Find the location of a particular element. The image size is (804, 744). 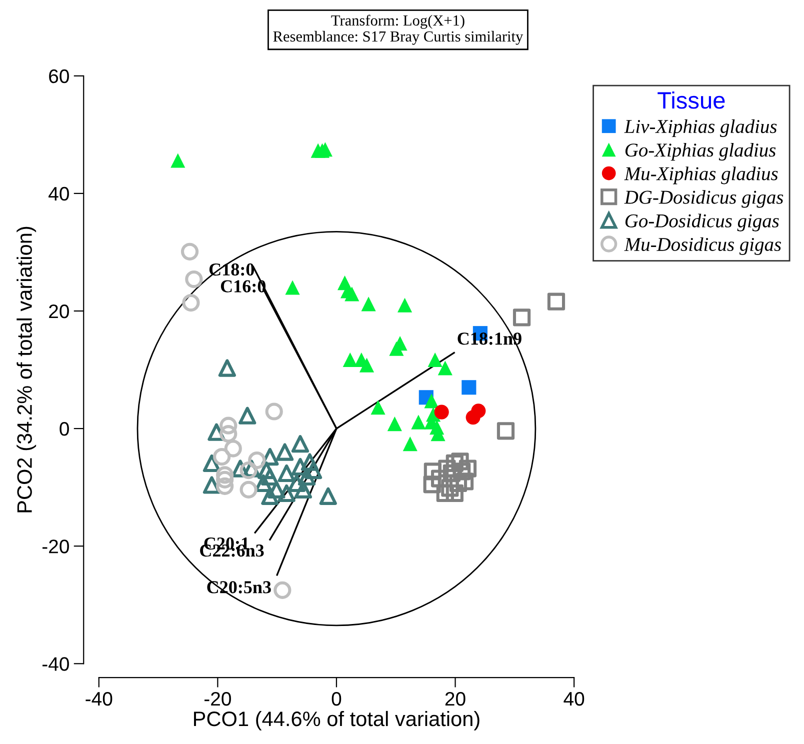

x-tick-label: -20 is located at coordinates (217, 699).